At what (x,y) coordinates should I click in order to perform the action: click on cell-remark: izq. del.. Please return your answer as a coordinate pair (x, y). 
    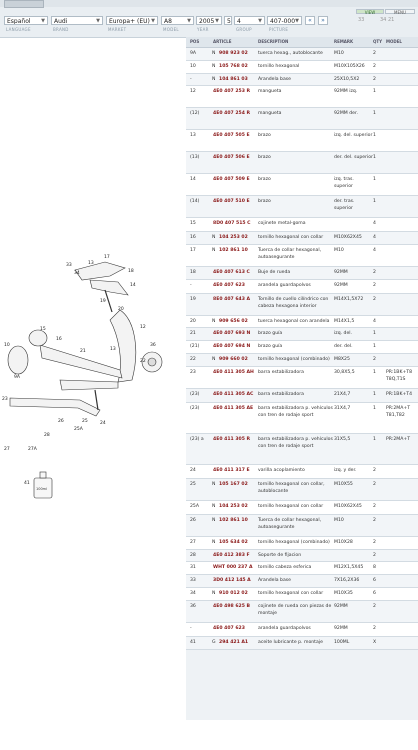
    Looking at the image, I should click on (343, 333).